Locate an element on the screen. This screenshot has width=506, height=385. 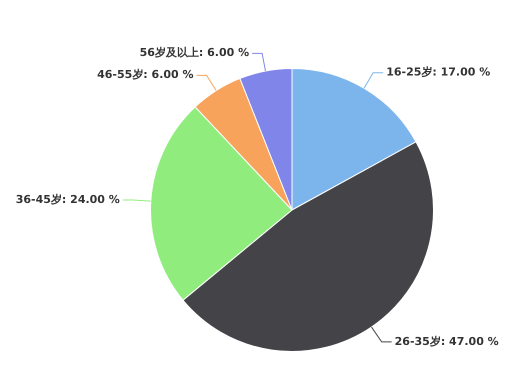
slice-label: 46-55岁: 6.00 % is located at coordinates (145, 75).